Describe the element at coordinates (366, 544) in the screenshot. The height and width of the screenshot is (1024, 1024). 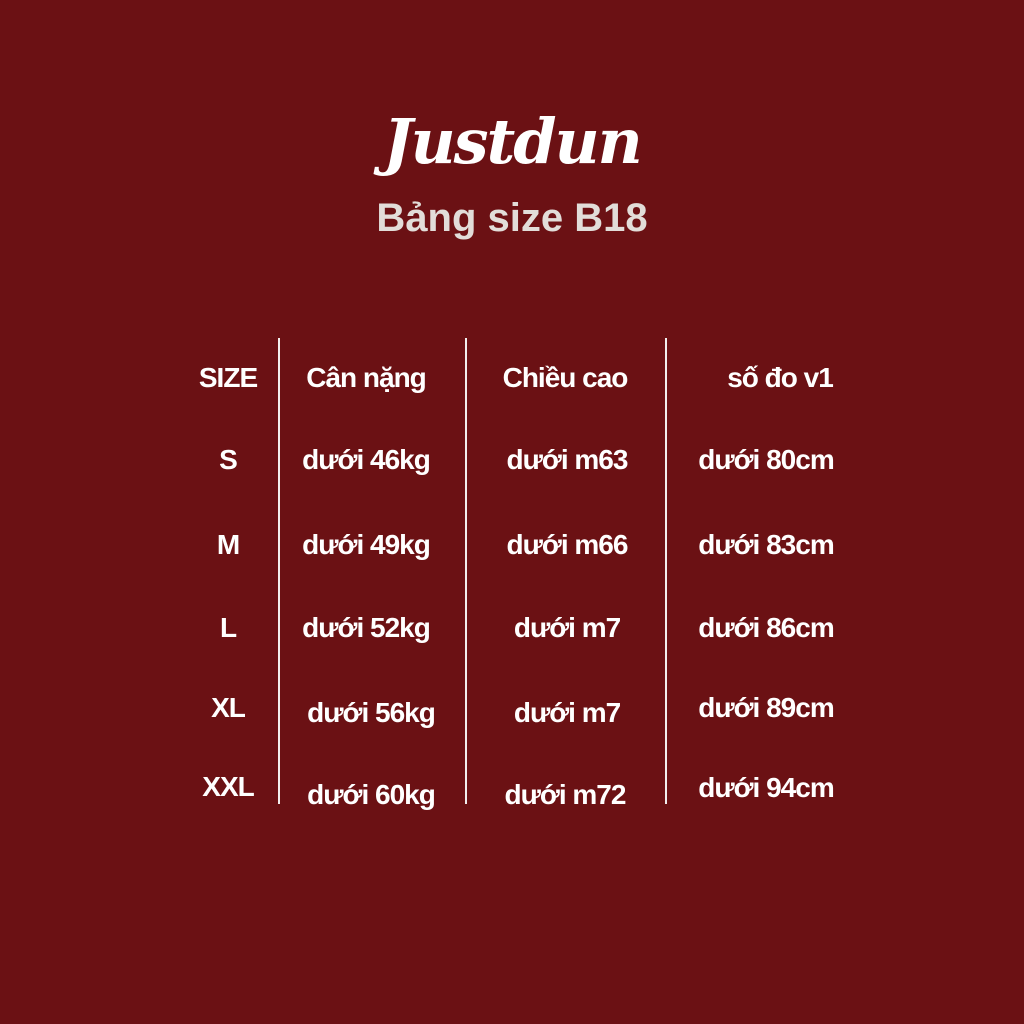
I see `cell-weight: dưới 49kg` at that location.